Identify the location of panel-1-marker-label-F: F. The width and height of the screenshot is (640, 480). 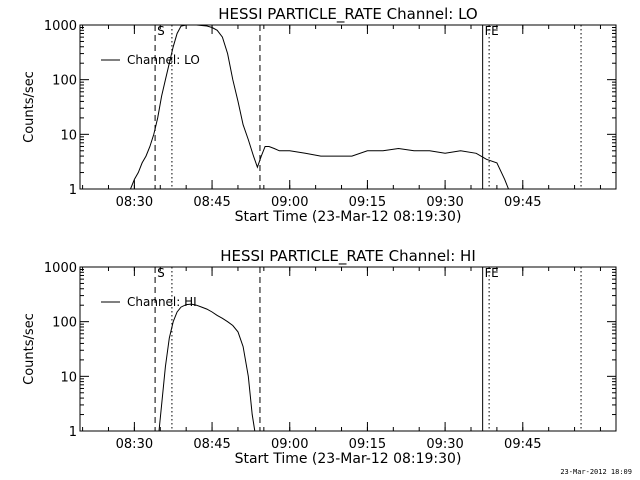
(488, 31).